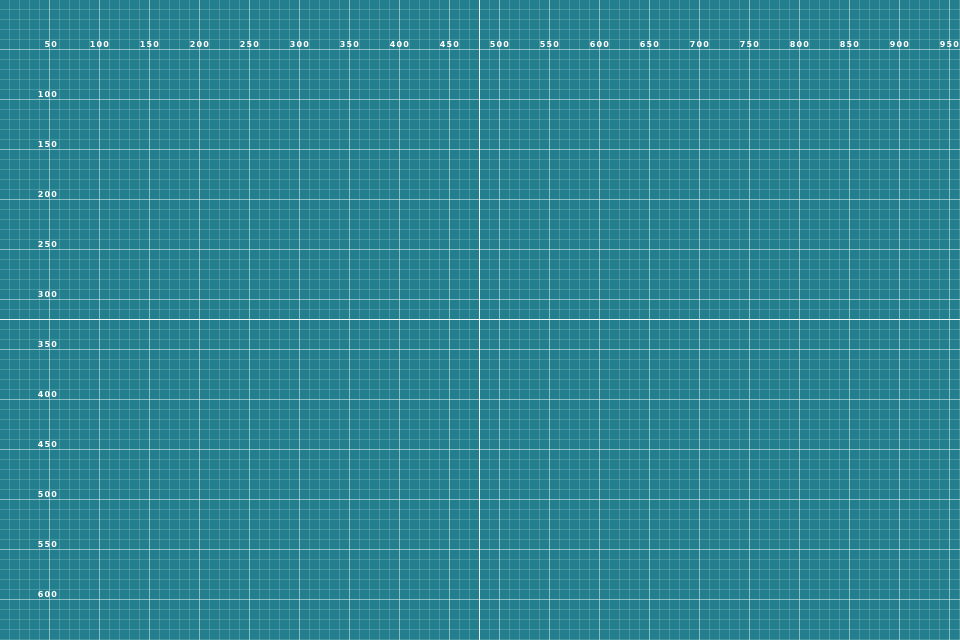  I want to click on crosshair-vertical-line, so click(479, 320).